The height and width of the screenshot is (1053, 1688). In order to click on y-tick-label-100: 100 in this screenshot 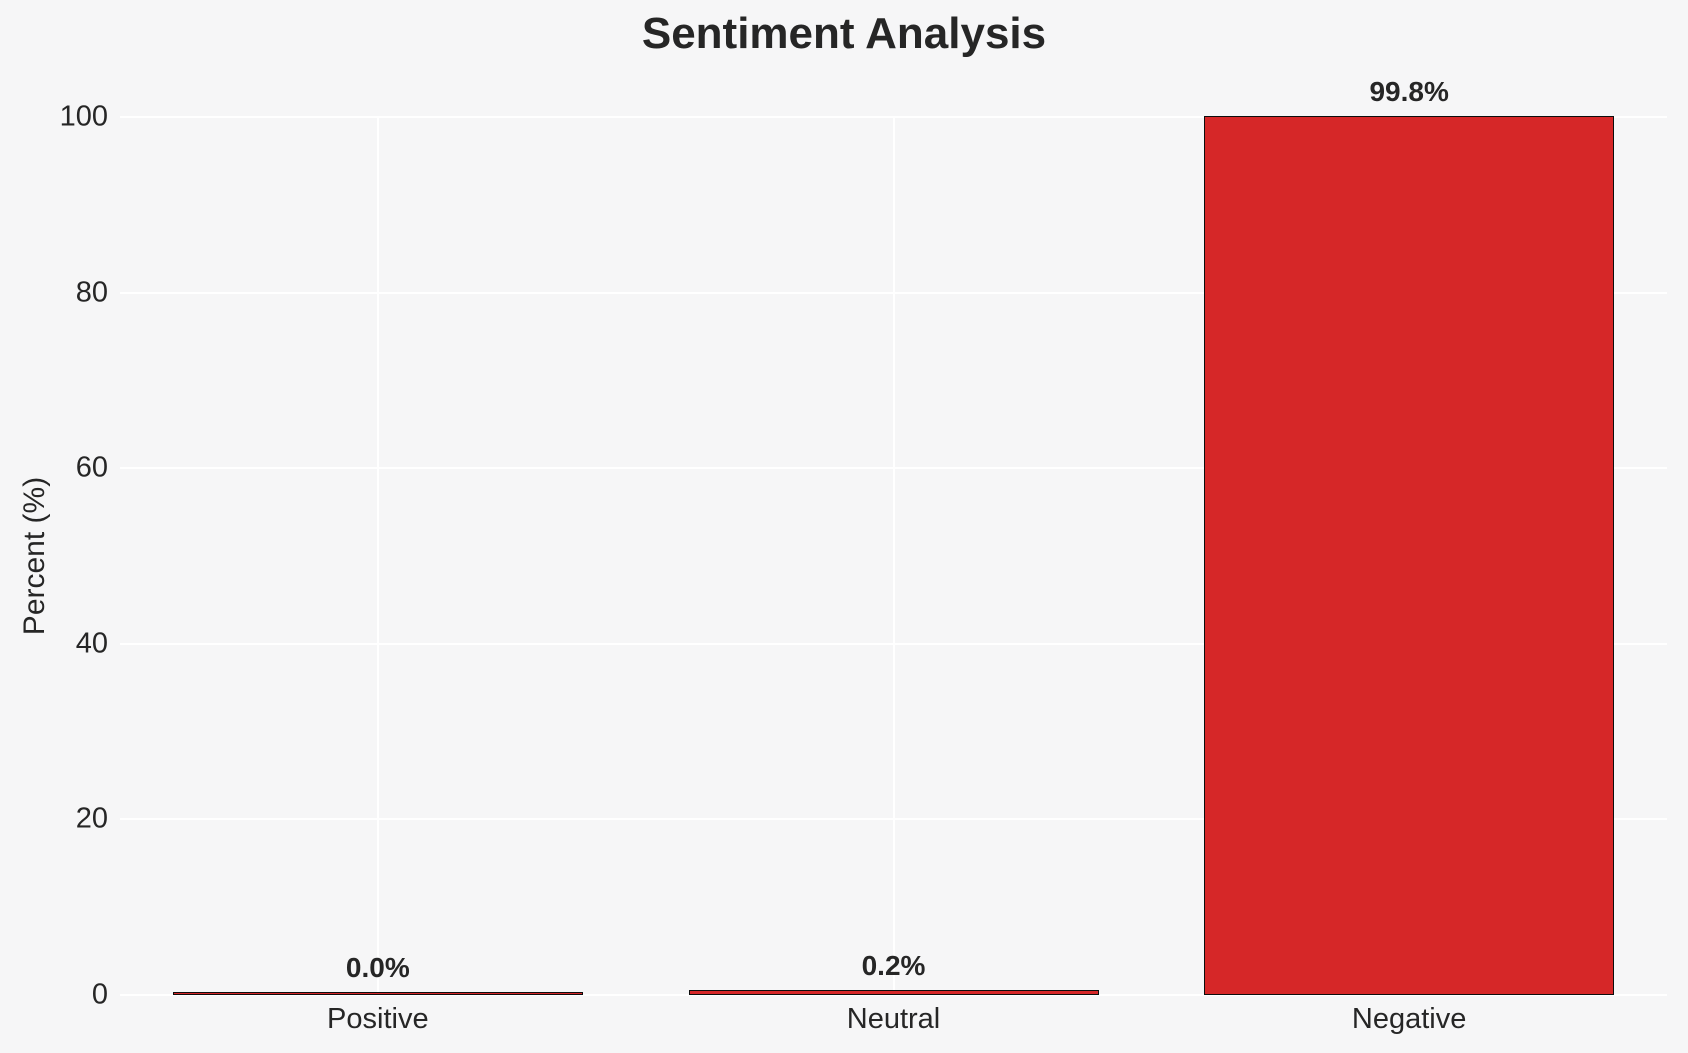, I will do `click(83, 116)`.